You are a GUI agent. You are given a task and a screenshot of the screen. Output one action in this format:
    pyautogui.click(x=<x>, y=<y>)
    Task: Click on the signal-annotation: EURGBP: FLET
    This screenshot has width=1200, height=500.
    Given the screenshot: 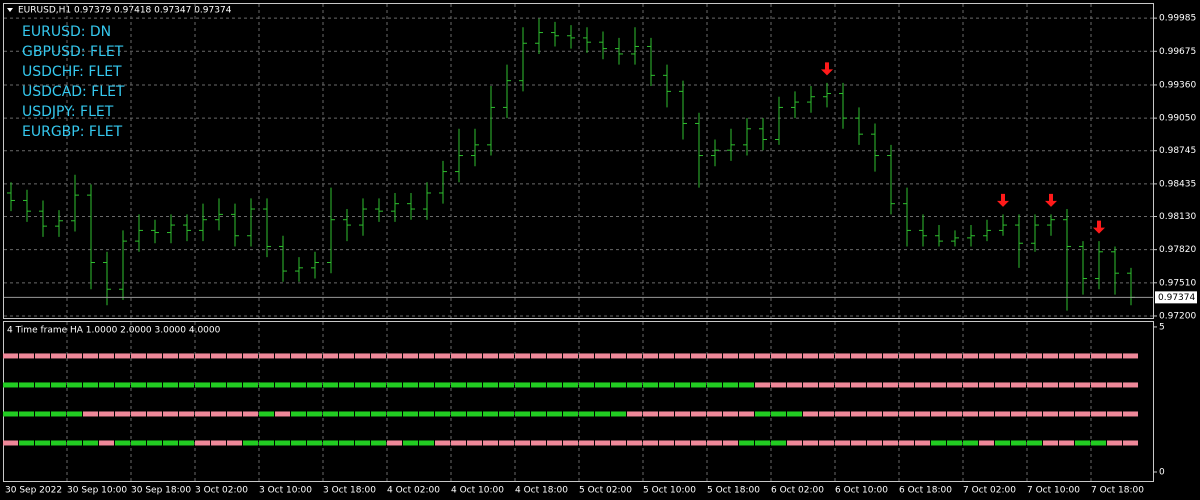 What is the action you would take?
    pyautogui.click(x=72, y=132)
    